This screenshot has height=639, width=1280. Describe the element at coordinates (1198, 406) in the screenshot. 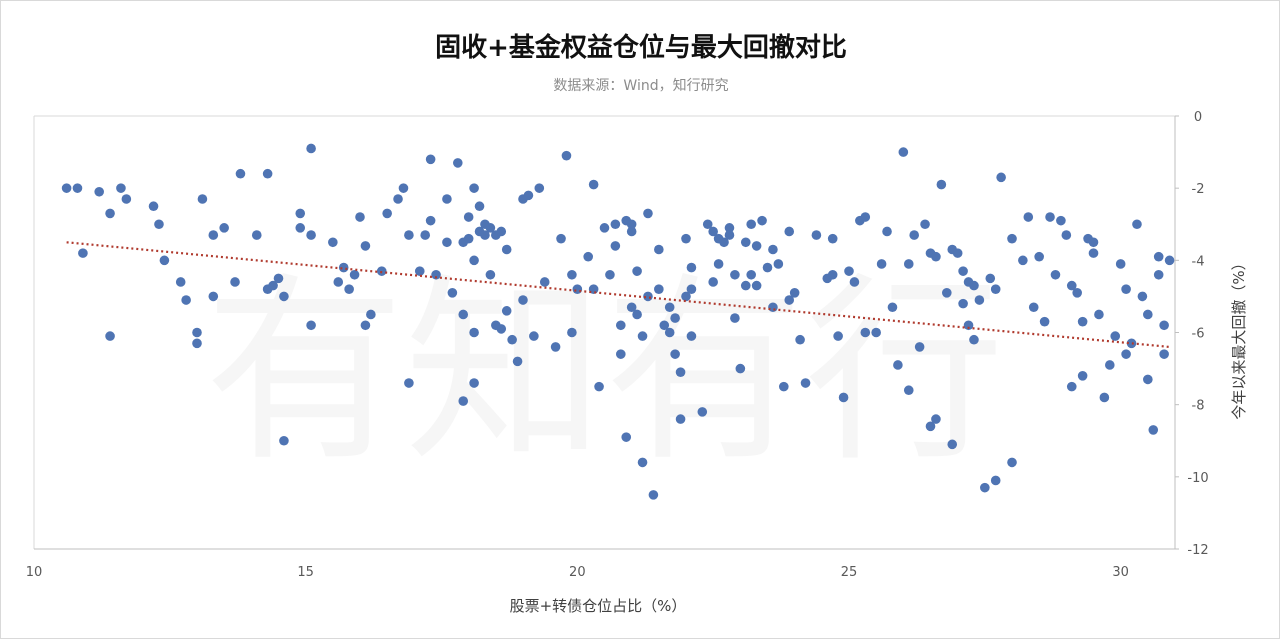

I see `y-tick-label: -8` at that location.